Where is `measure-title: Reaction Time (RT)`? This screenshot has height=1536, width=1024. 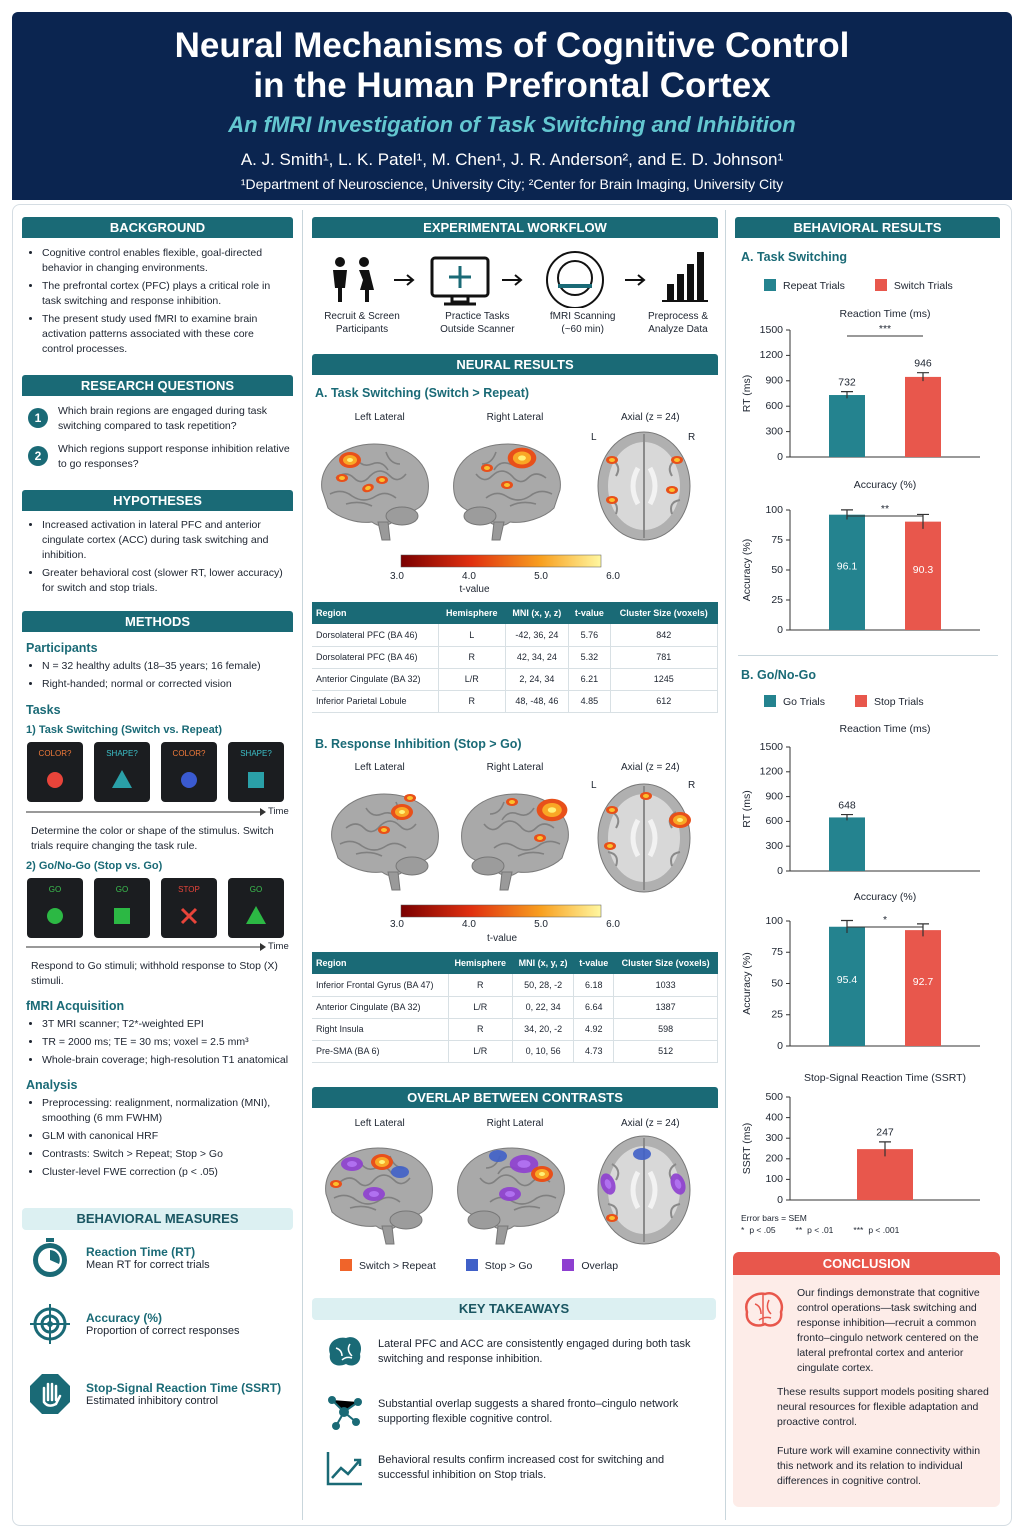 measure-title: Reaction Time (RT) is located at coordinates (141, 1252).